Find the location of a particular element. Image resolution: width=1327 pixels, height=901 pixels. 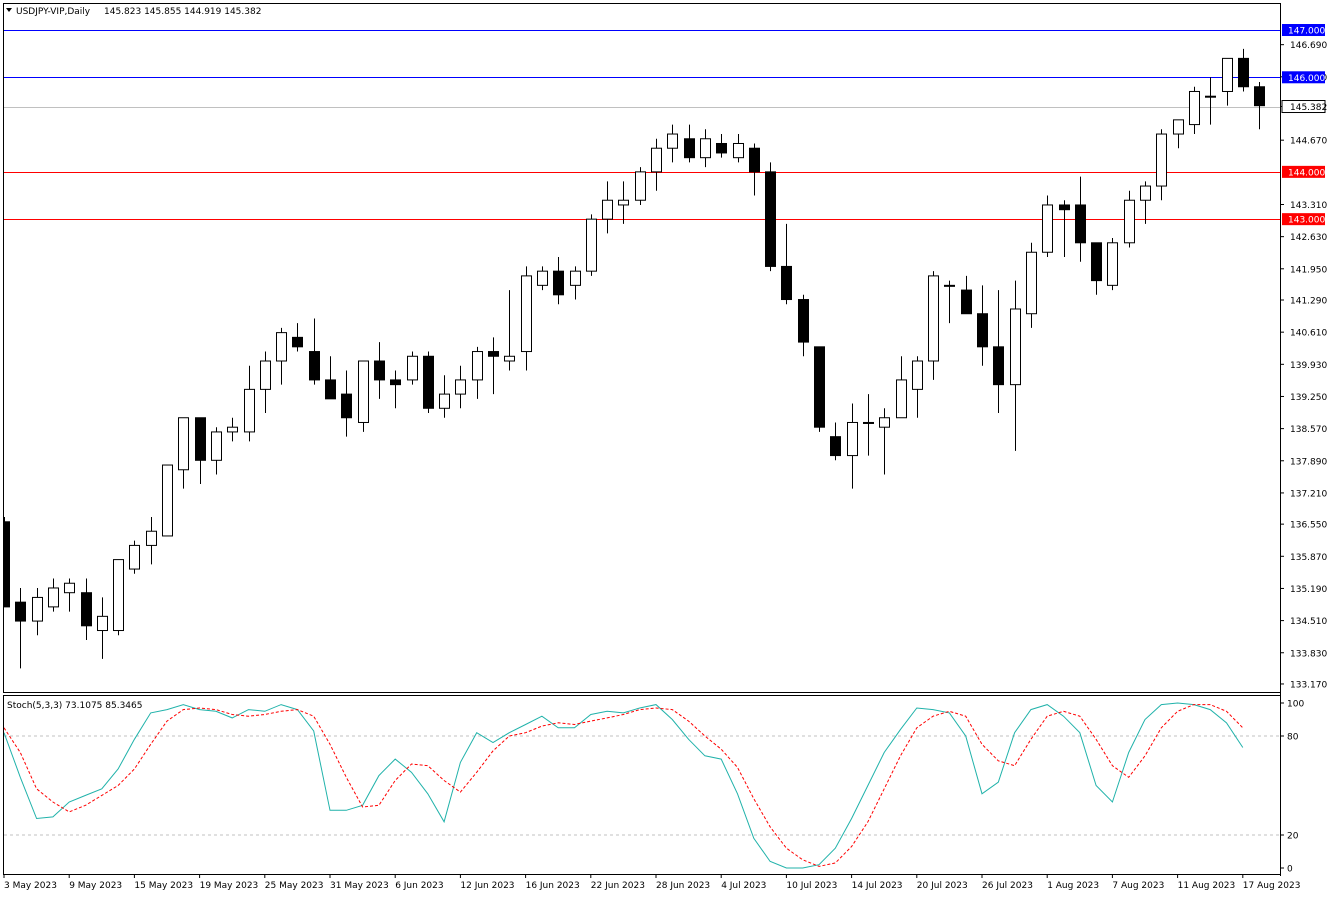

stoch-tick-label: 0 is located at coordinates (1290, 870).